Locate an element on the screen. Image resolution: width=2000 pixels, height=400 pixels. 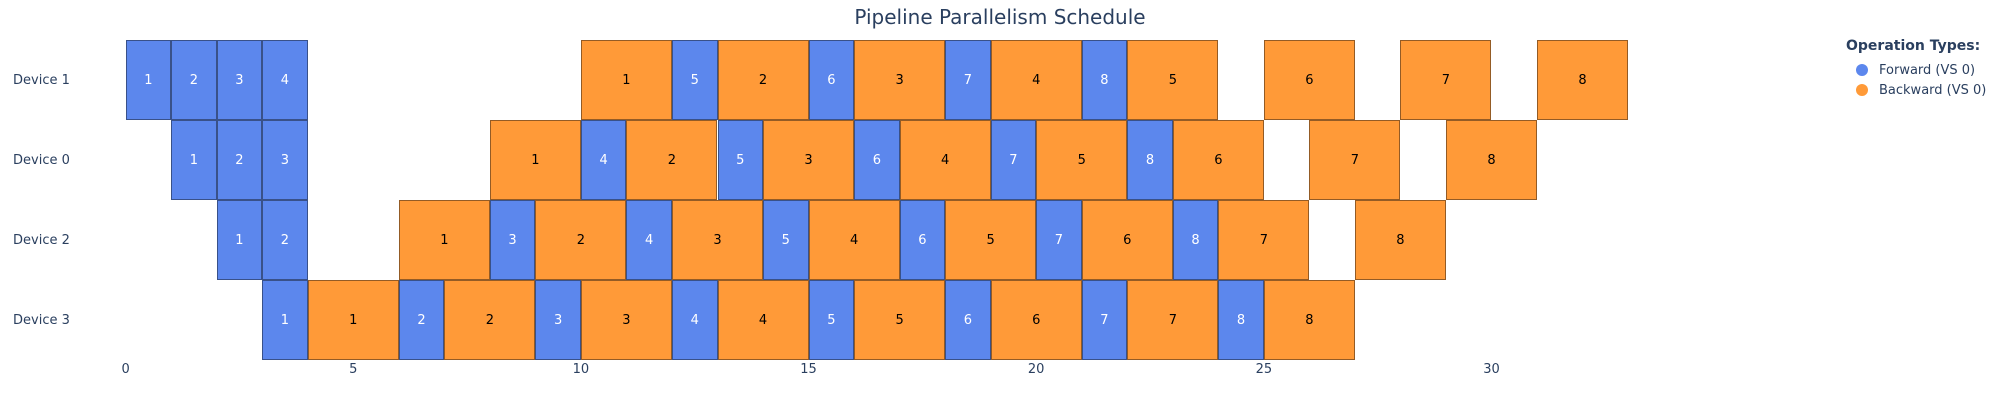
legend-item-forward-label: Forward (VS 0) is located at coordinates (1927, 70).